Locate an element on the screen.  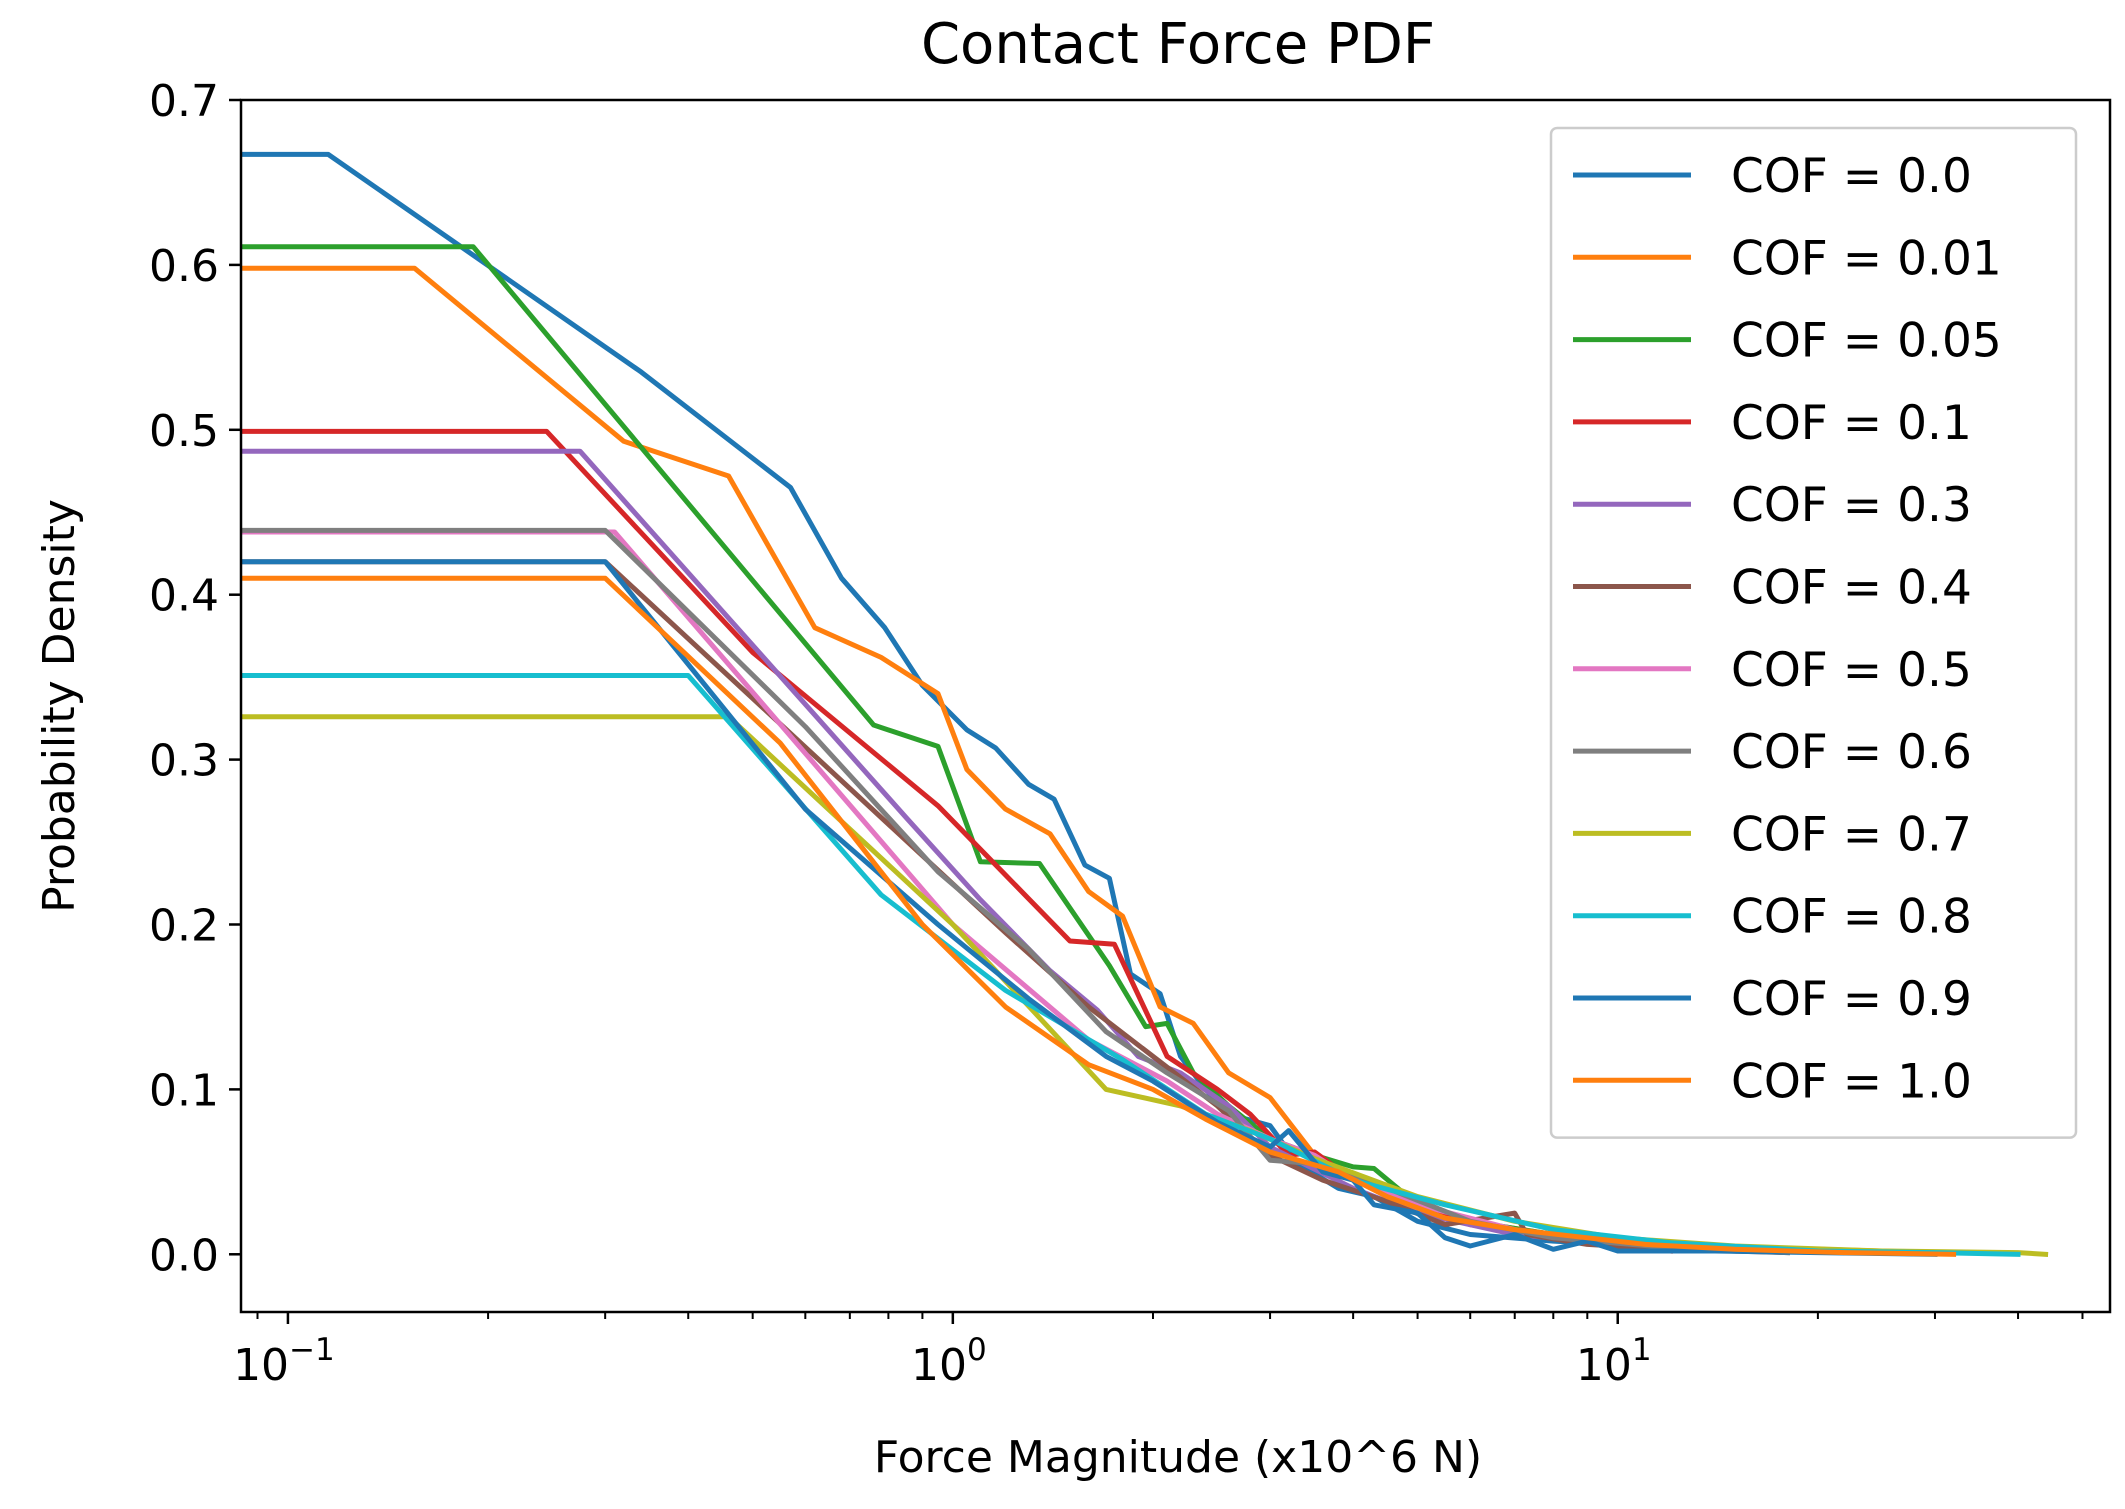
y-tick-label: 0.0 is located at coordinates (184, 1255).